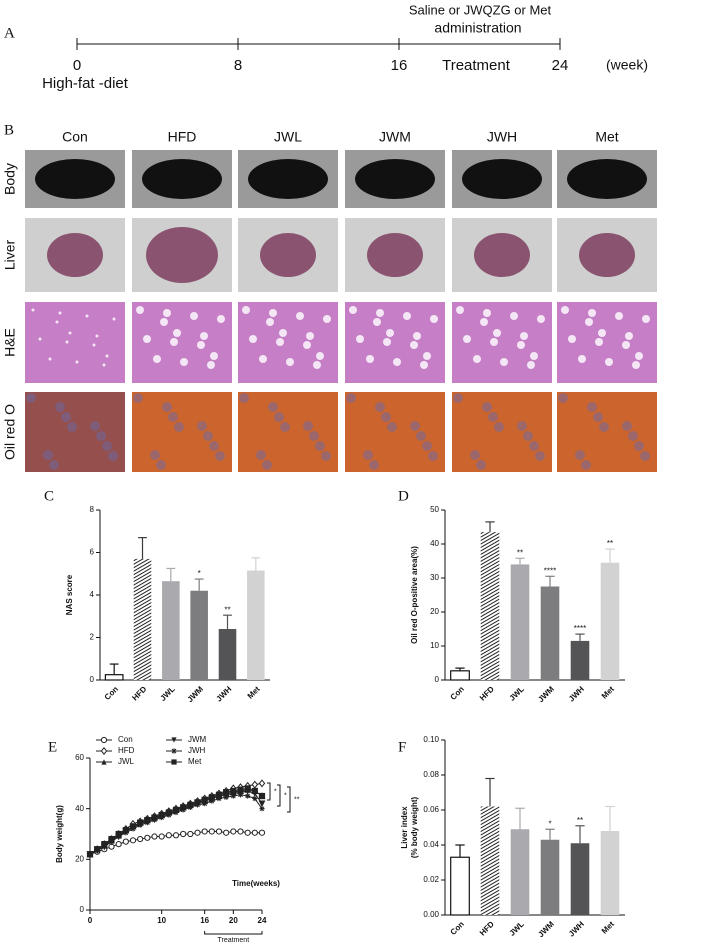 The image size is (706, 944). Describe the element at coordinates (431, 809) in the screenshot. I see `y-tick-label: 0.06` at that location.